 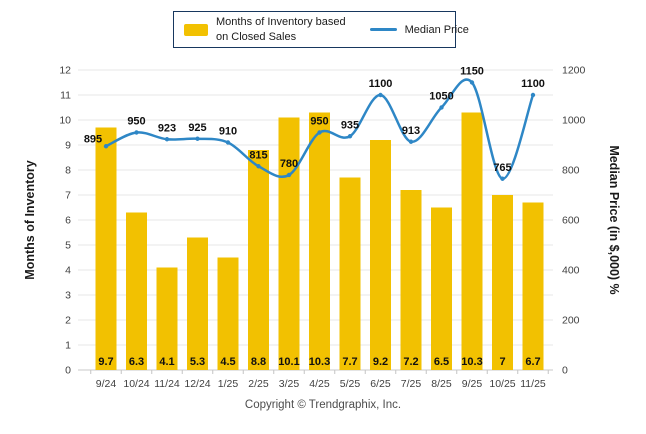 What do you see at coordinates (441, 384) in the screenshot?
I see `x-axis-category-label: 8/25` at bounding box center [441, 384].